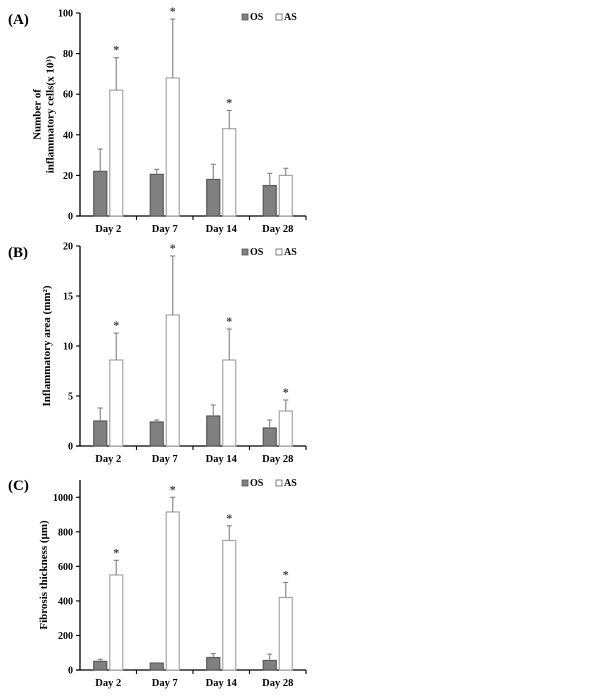 The height and width of the screenshot is (697, 600). I want to click on y-tick-label: 5, so click(70, 397).